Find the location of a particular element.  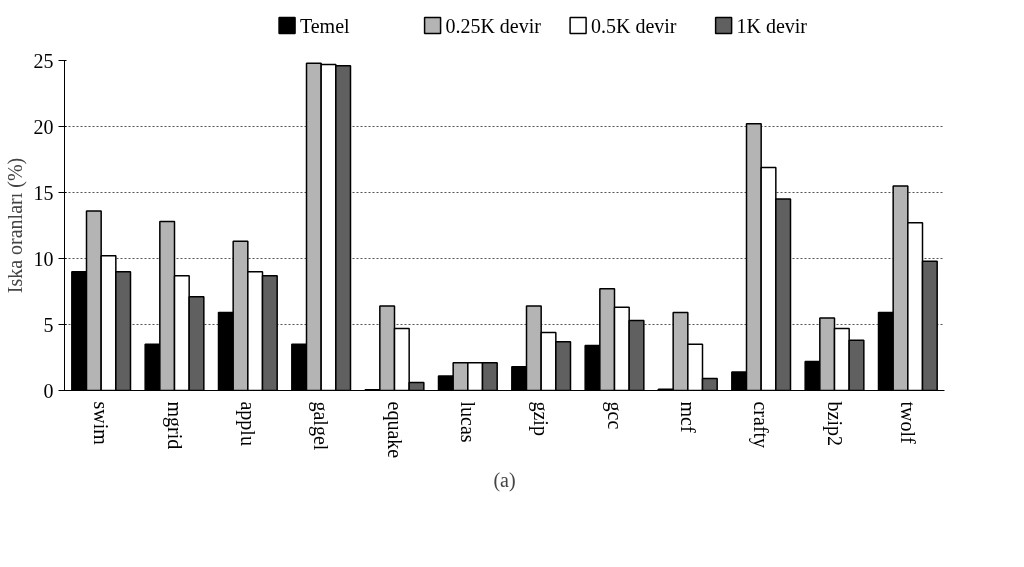

y-tick-label: 10 is located at coordinates (43, 258).